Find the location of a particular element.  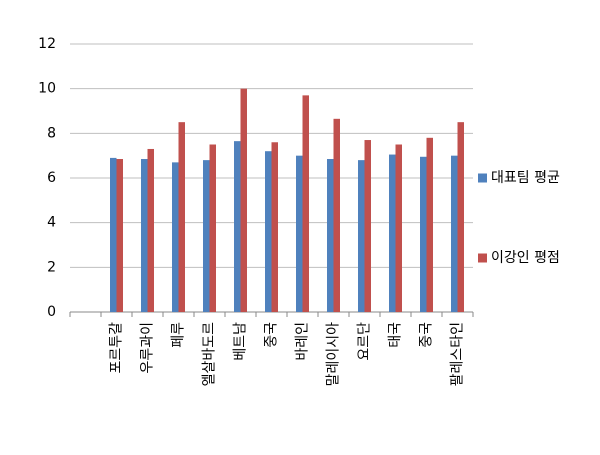

y-tick-label: 10 is located at coordinates (47, 89).